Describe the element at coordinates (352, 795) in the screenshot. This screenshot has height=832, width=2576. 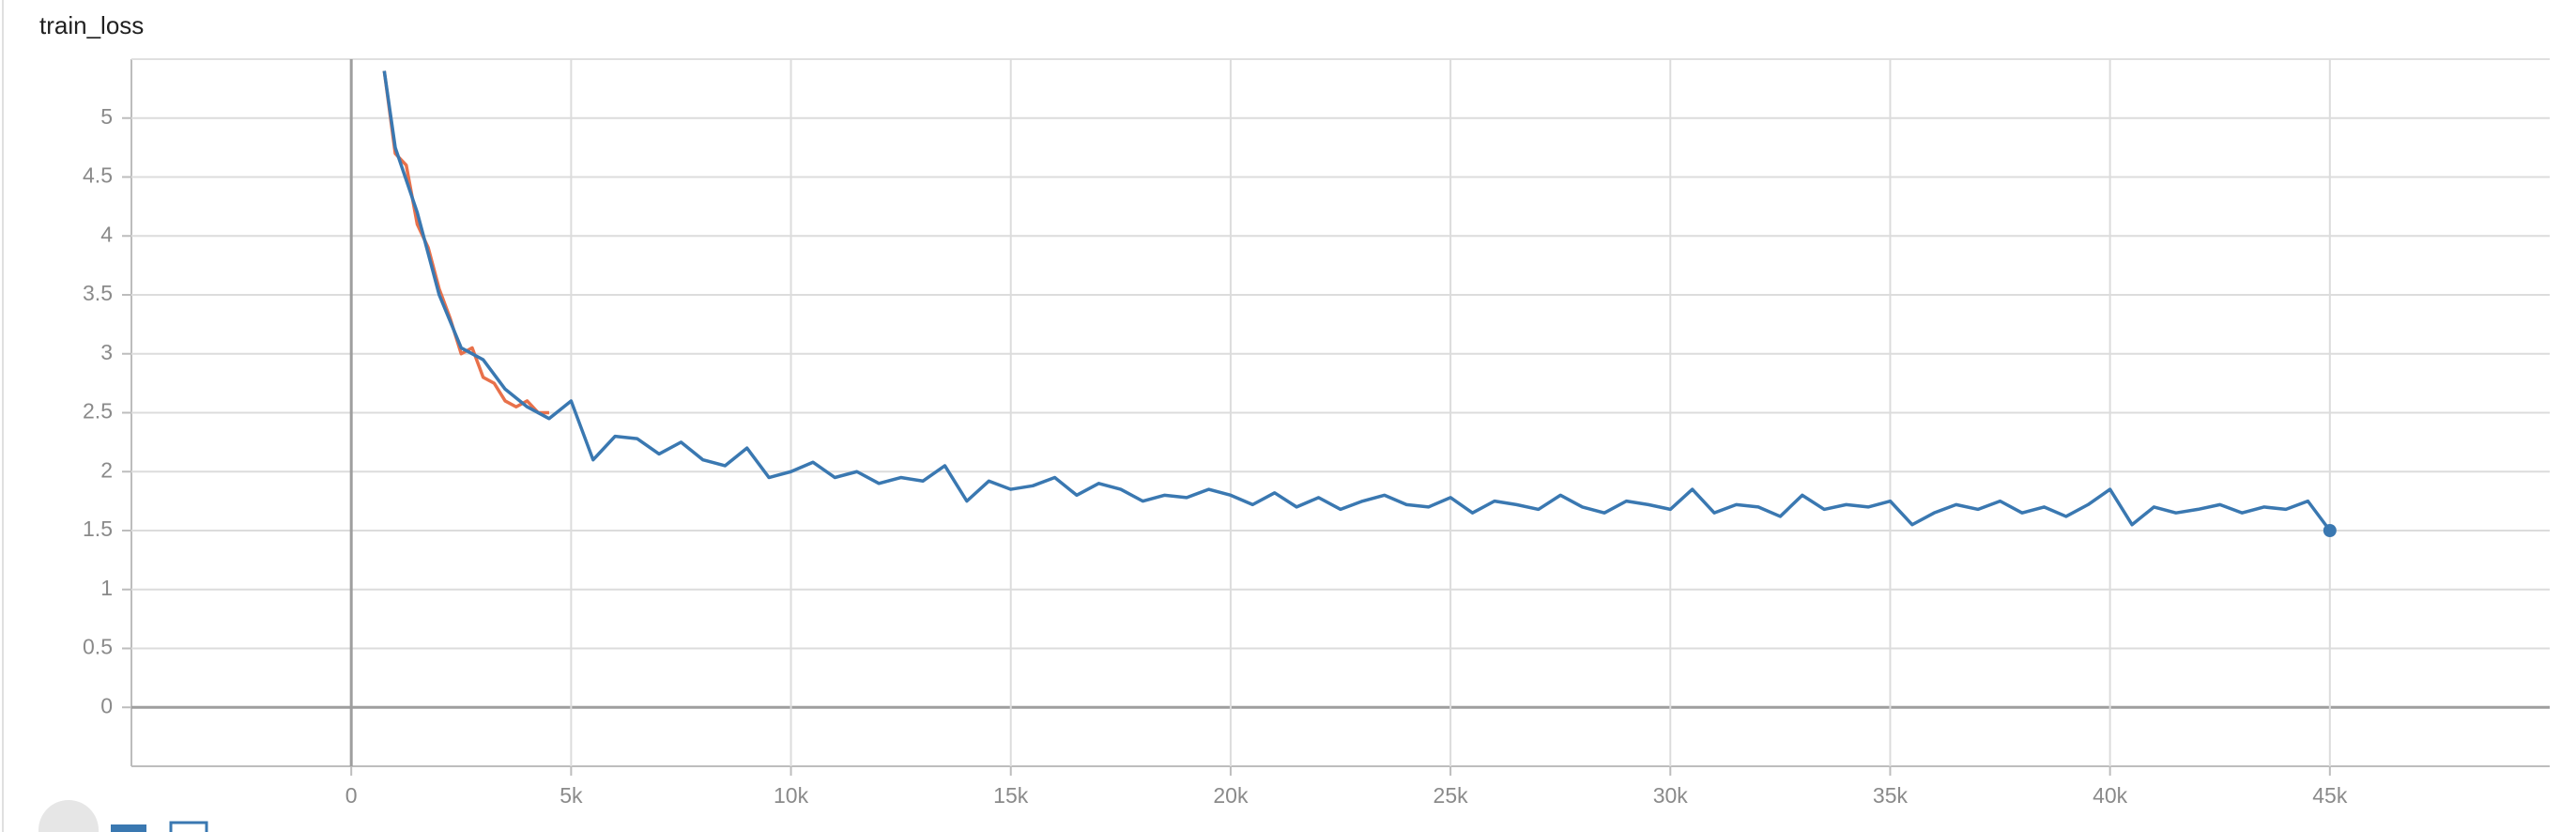
I see `x-tick-label: 0` at that location.